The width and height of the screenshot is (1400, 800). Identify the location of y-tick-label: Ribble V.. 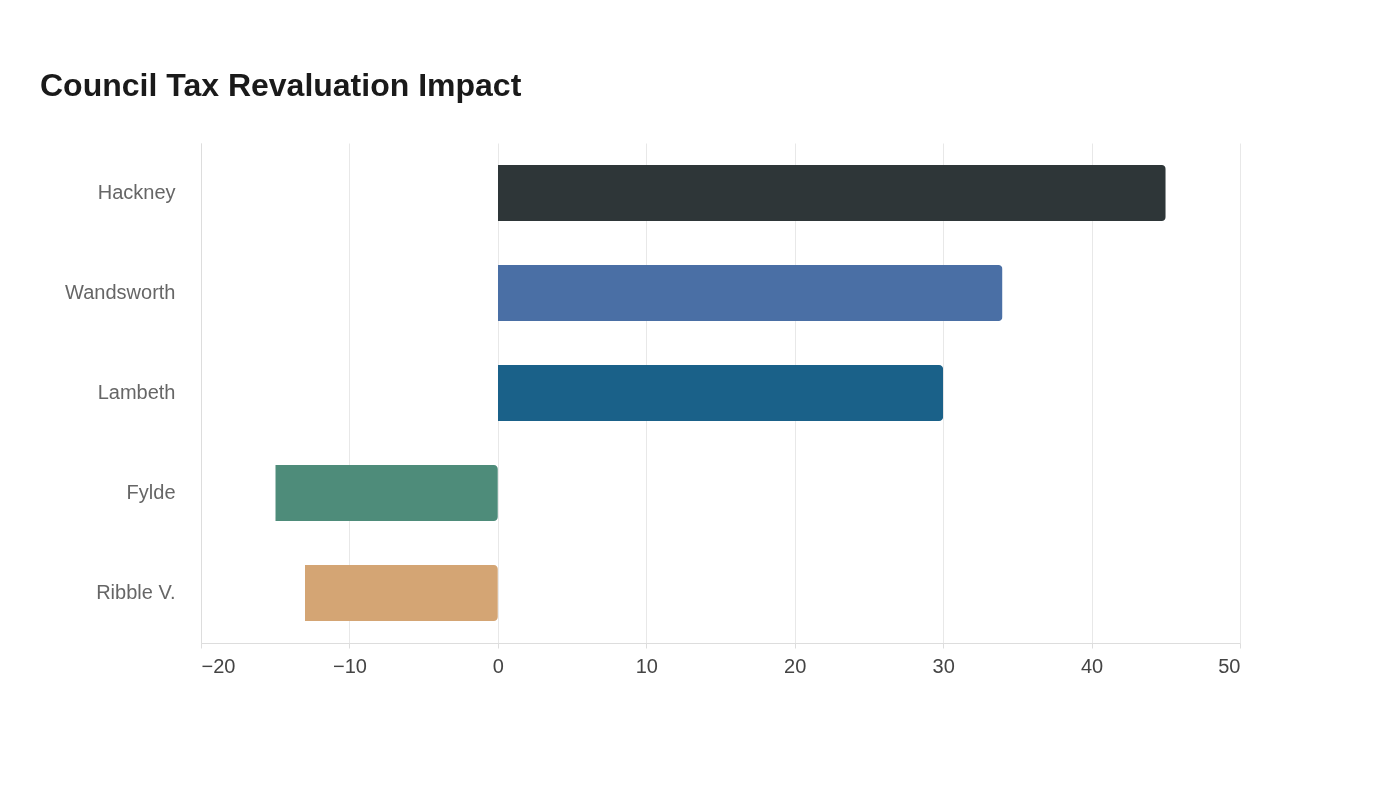
(136, 592).